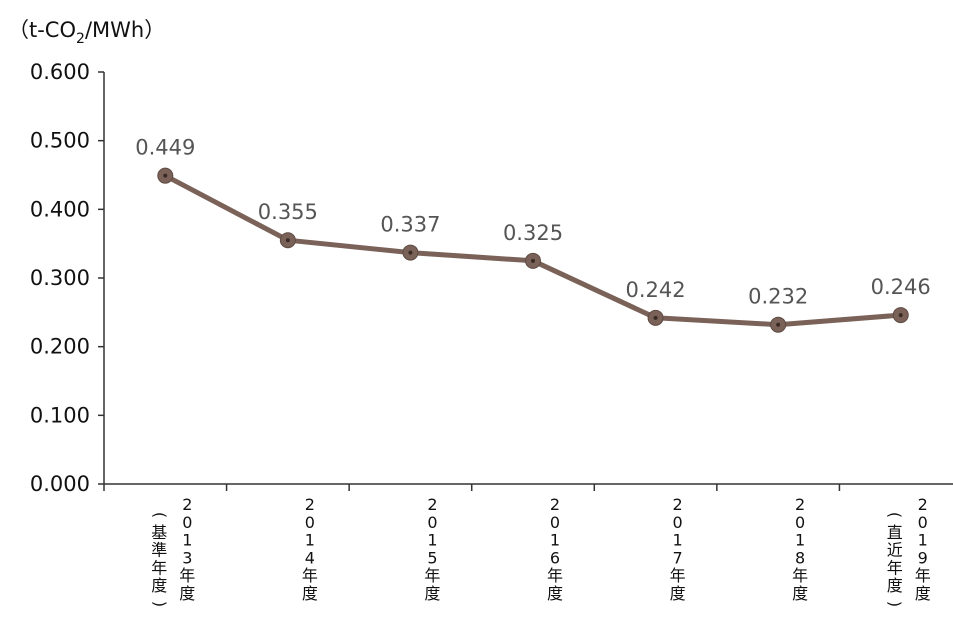 This screenshot has width=953, height=619. What do you see at coordinates (60, 209) in the screenshot?
I see `y-tick-label: 0.400` at bounding box center [60, 209].